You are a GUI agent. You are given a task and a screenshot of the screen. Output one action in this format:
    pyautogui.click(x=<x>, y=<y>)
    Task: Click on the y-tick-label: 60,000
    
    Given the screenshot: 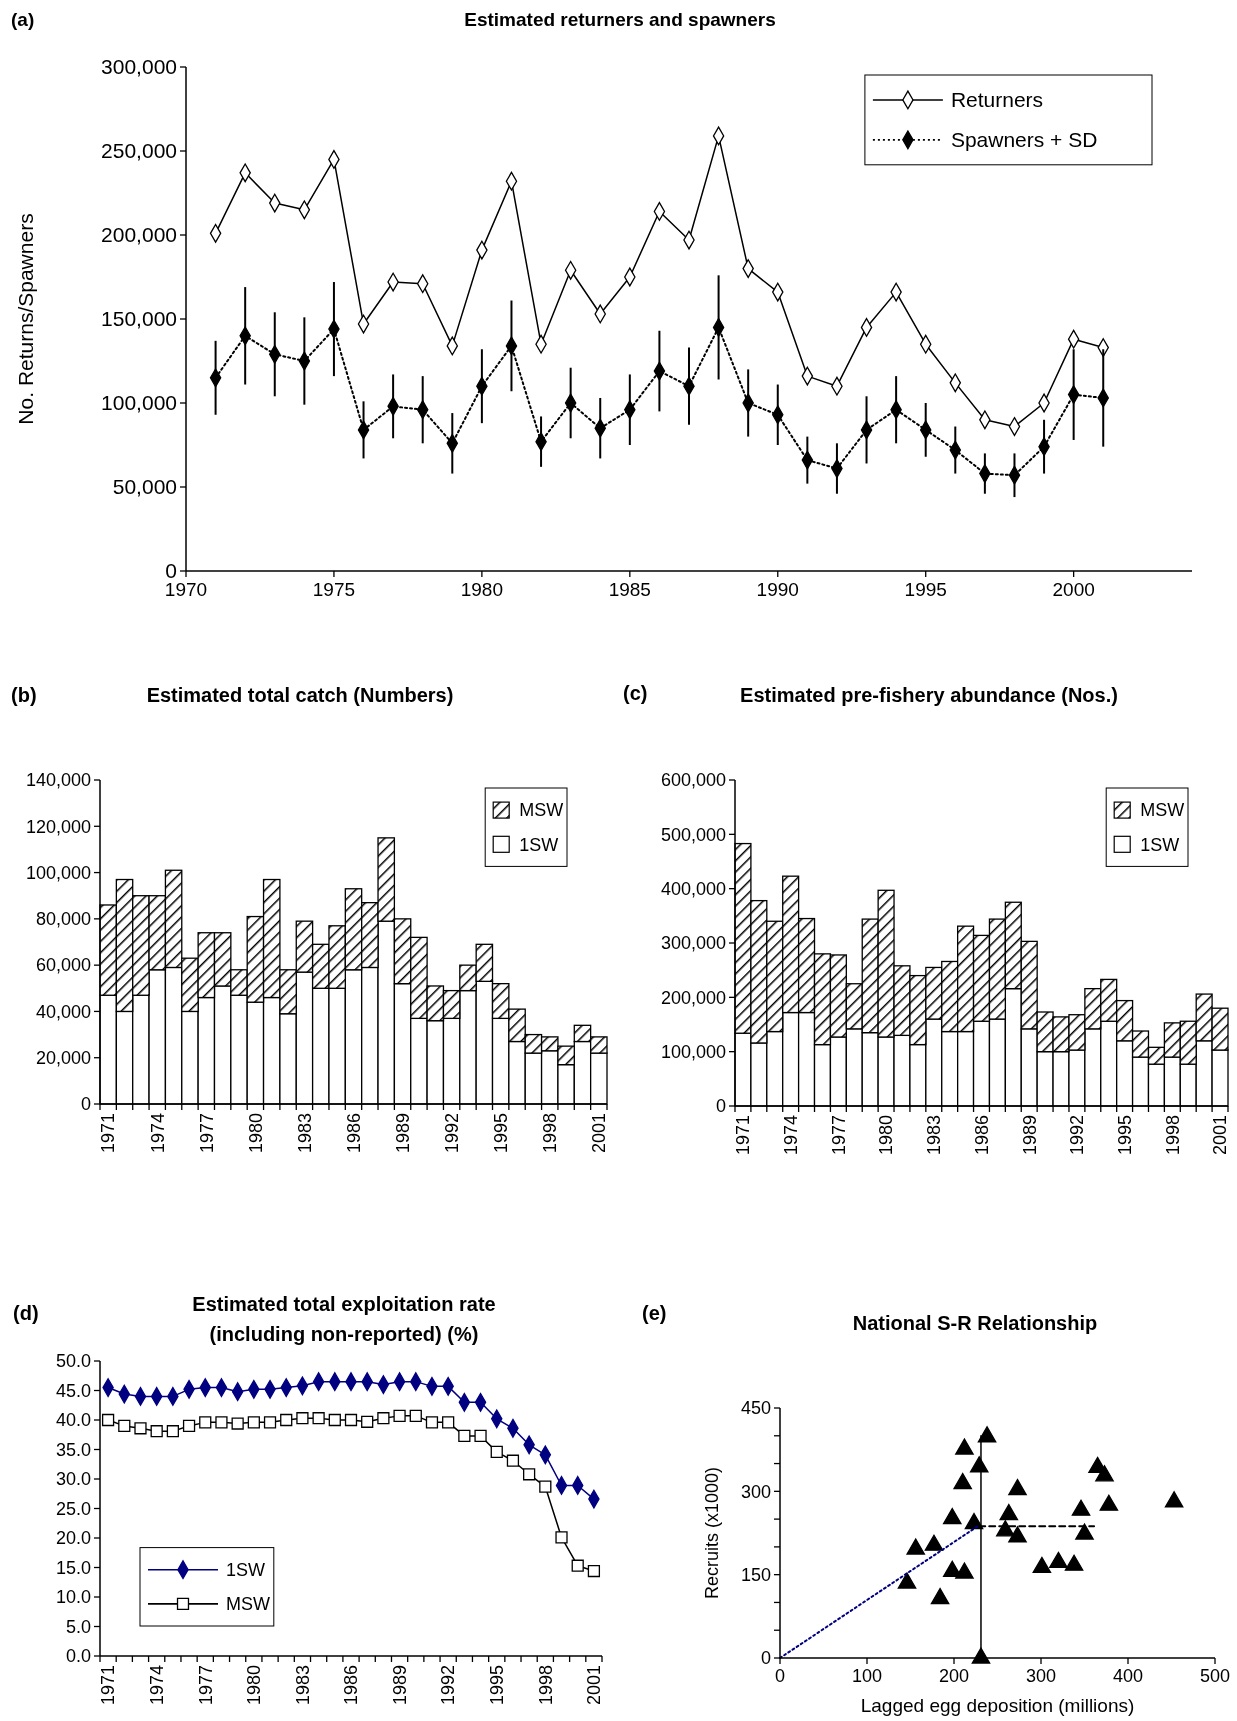 What is the action you would take?
    pyautogui.click(x=63, y=965)
    